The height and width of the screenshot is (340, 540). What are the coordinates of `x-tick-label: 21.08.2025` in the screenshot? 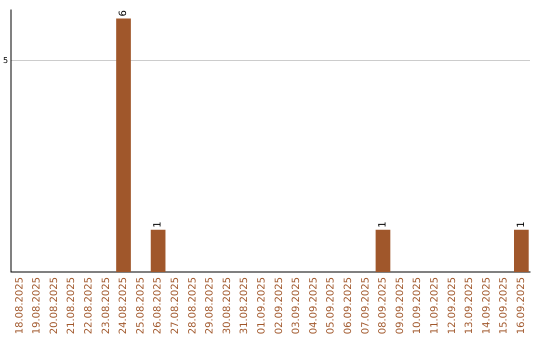 It's located at (72, 305).